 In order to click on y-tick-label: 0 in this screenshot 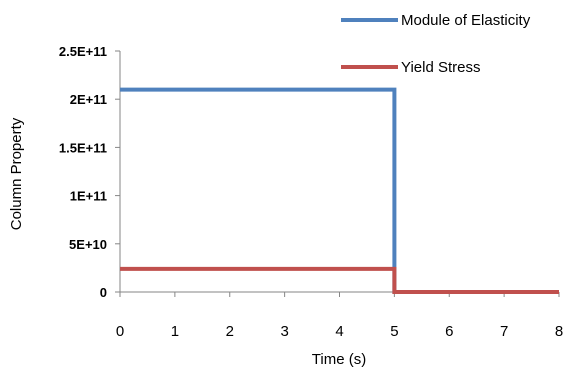, I will do `click(103, 292)`.